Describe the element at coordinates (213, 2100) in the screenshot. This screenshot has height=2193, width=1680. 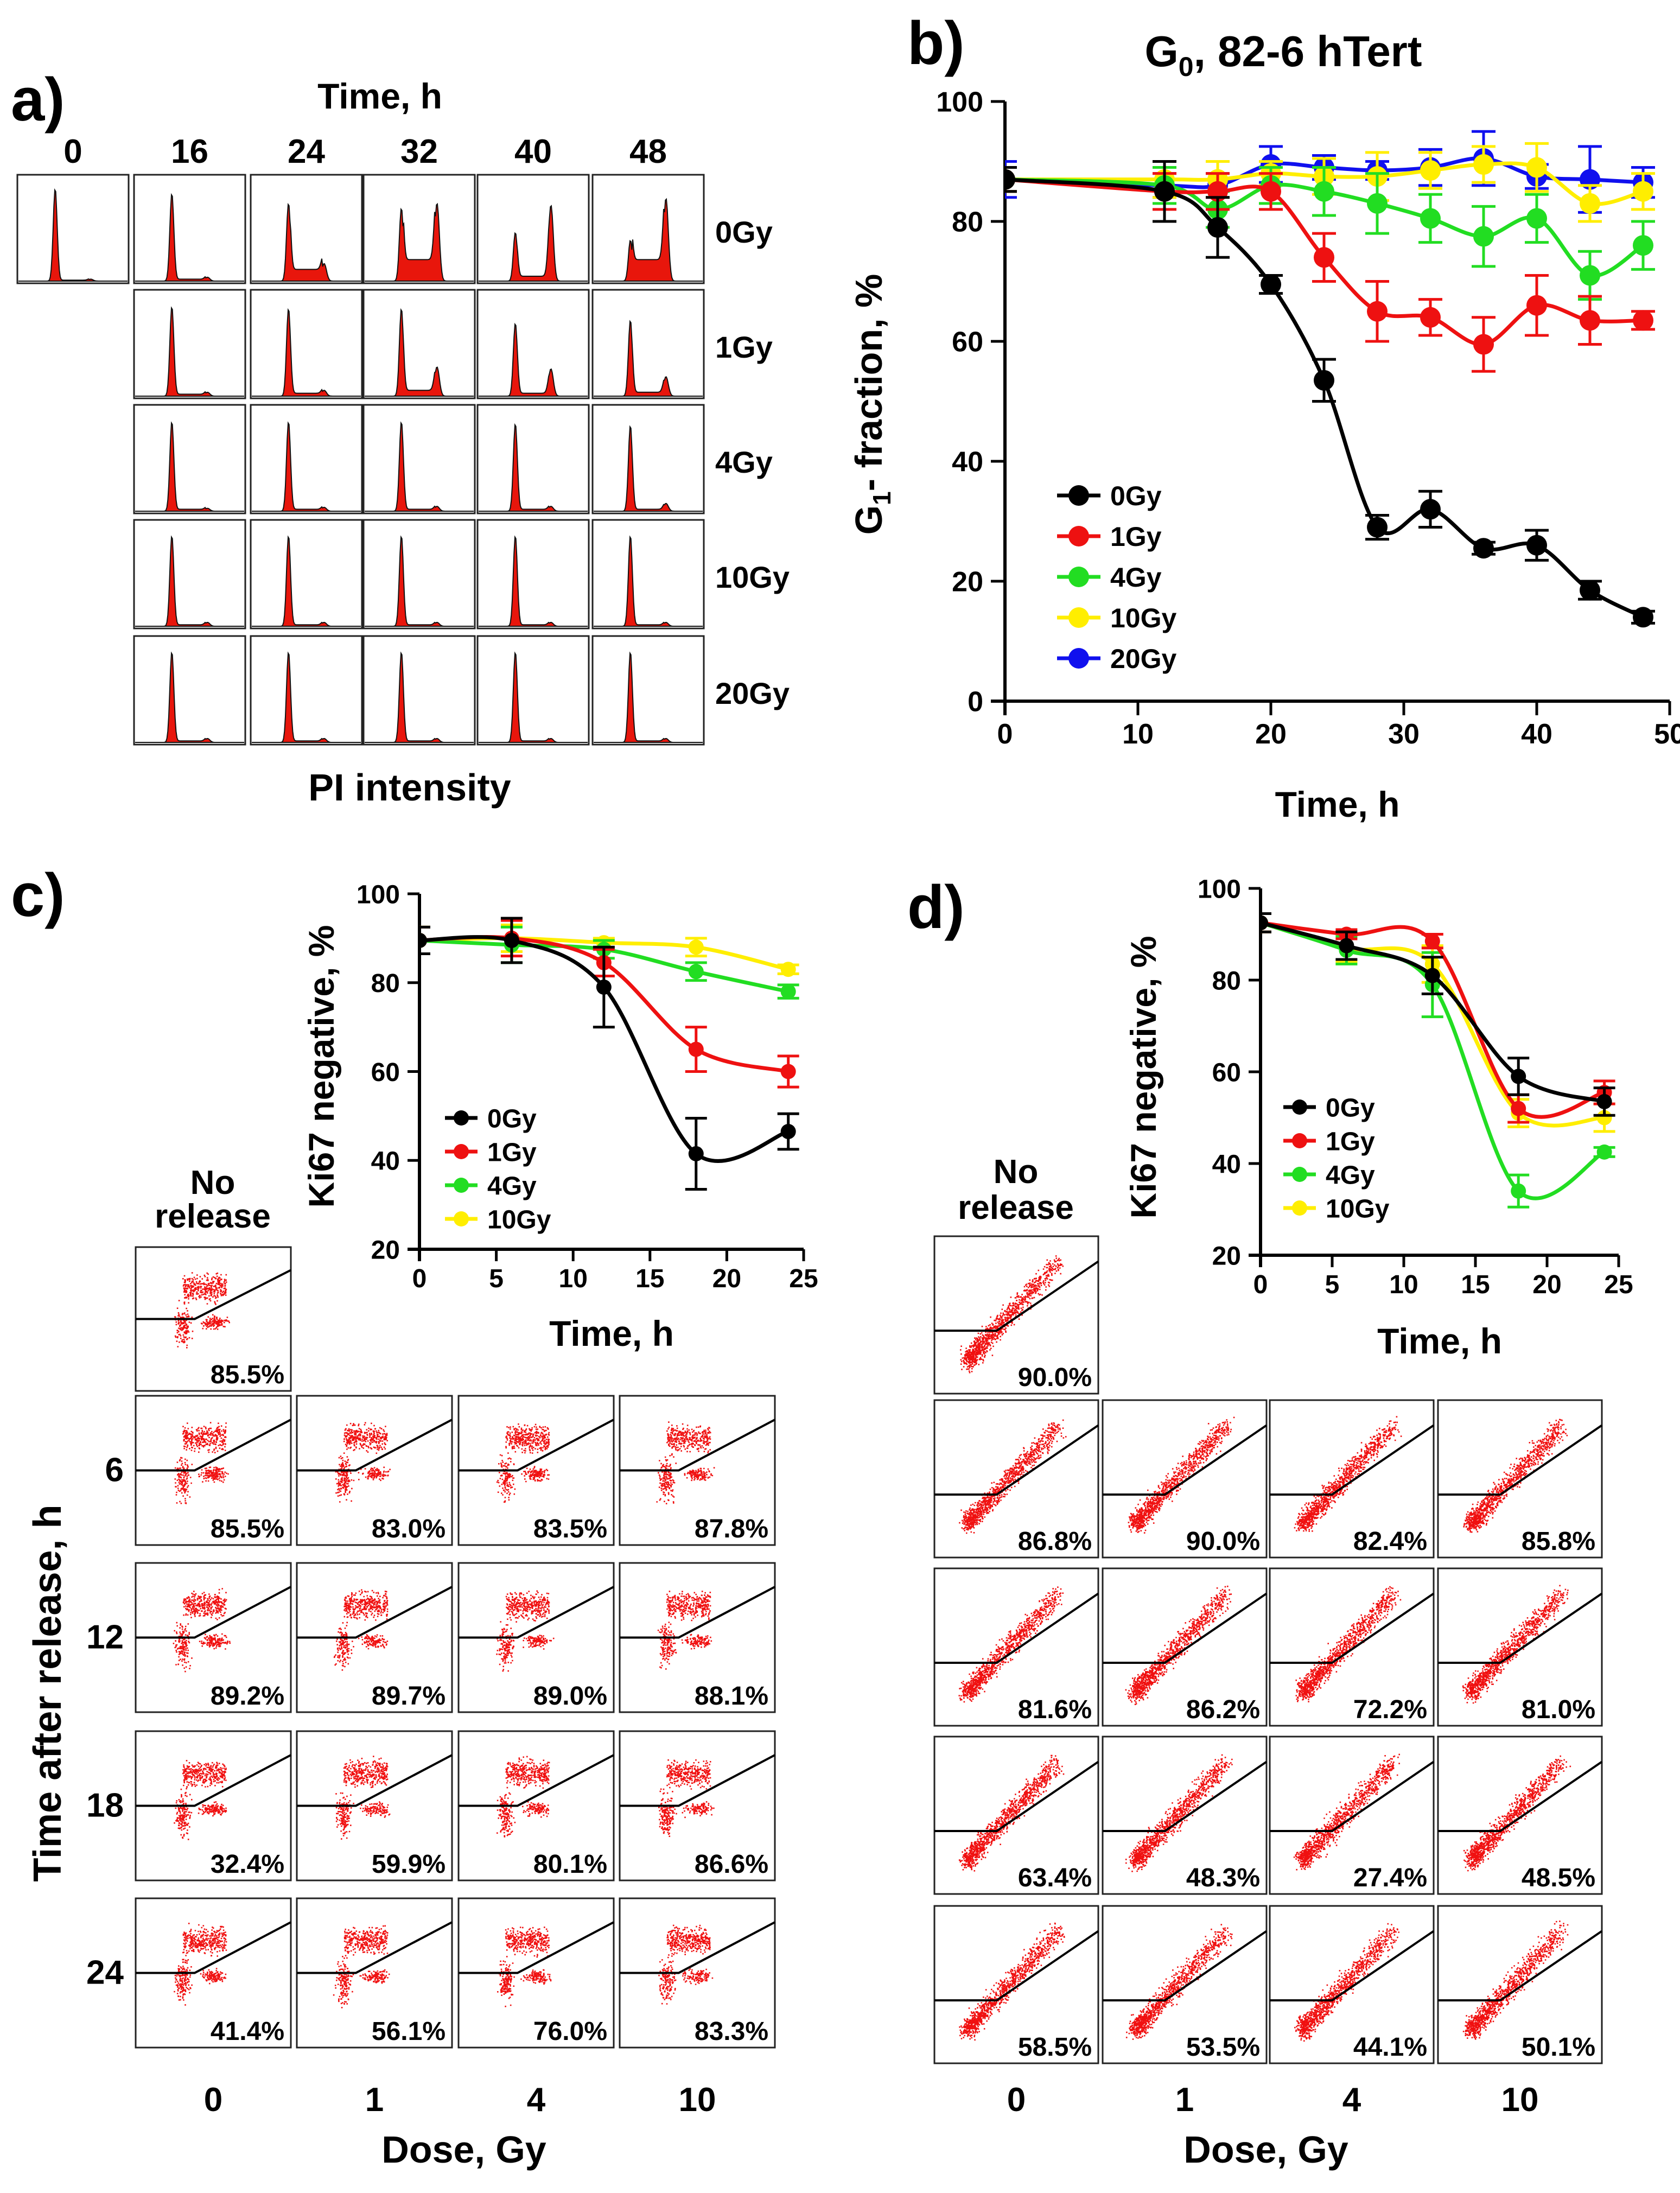
I see `dose-col-label: 0` at that location.